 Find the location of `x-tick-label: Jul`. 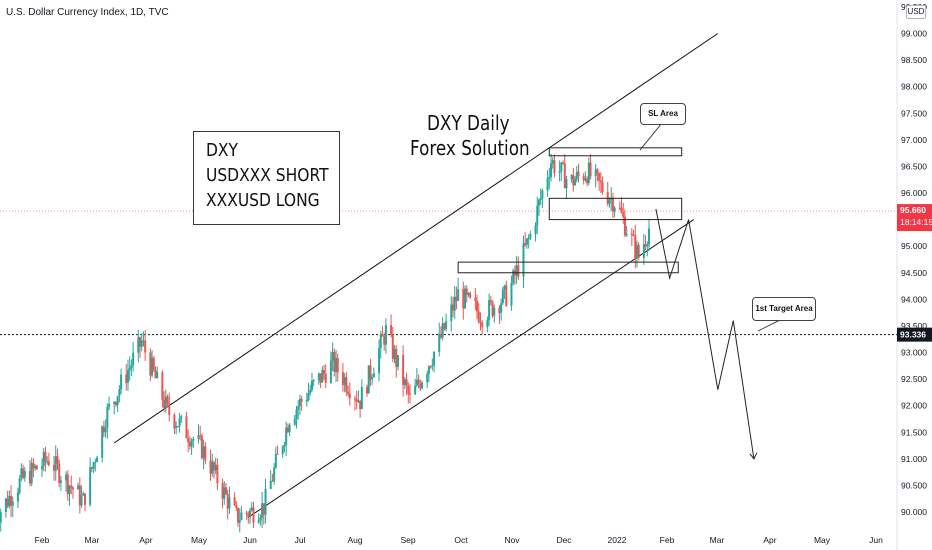

x-tick-label: Jul is located at coordinates (300, 540).